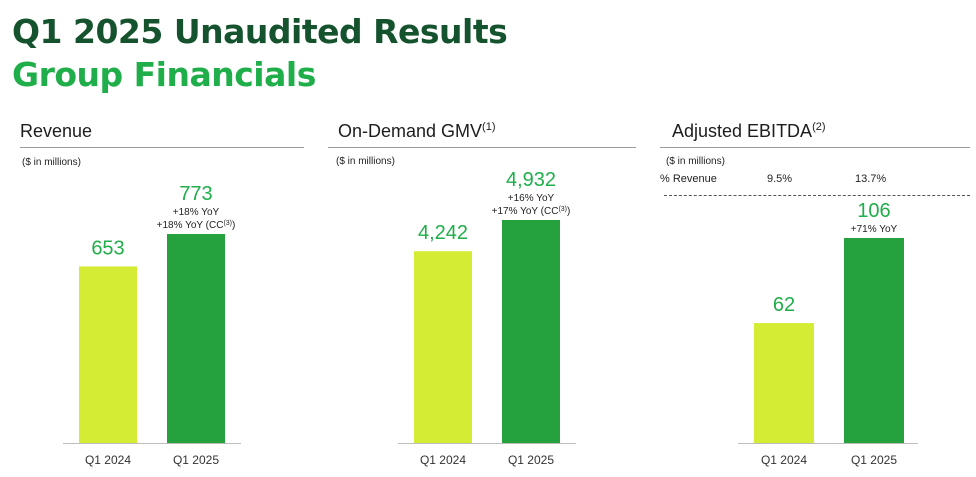  What do you see at coordinates (195, 194) in the screenshot?
I see `bar-value-label: 773` at bounding box center [195, 194].